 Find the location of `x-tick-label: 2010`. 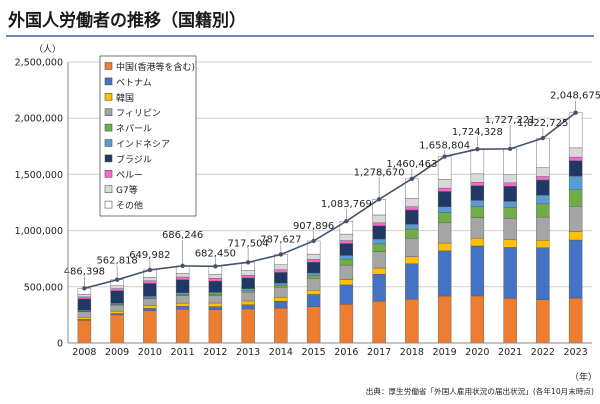

x-tick-label: 2010 is located at coordinates (150, 352).